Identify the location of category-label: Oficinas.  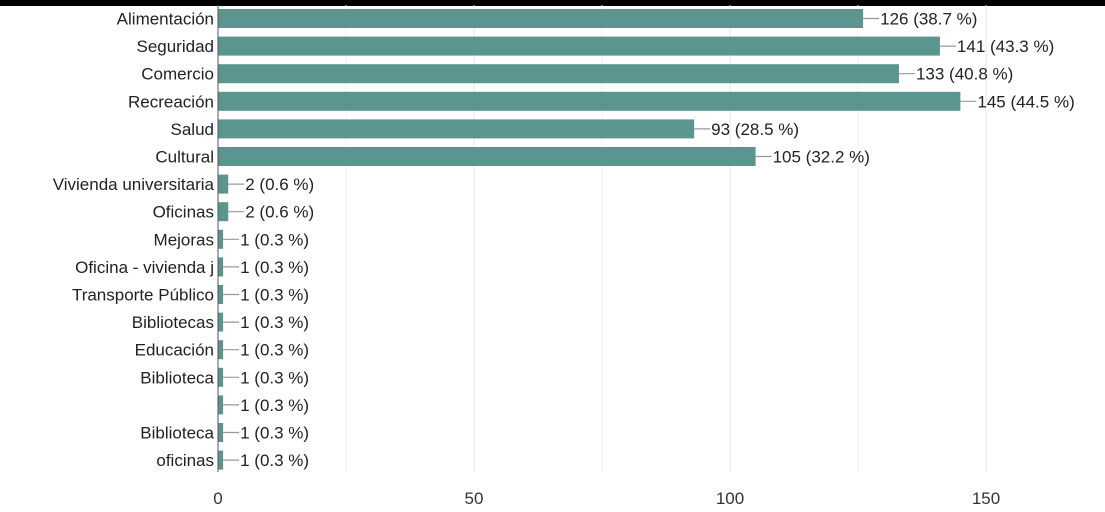
(183, 212).